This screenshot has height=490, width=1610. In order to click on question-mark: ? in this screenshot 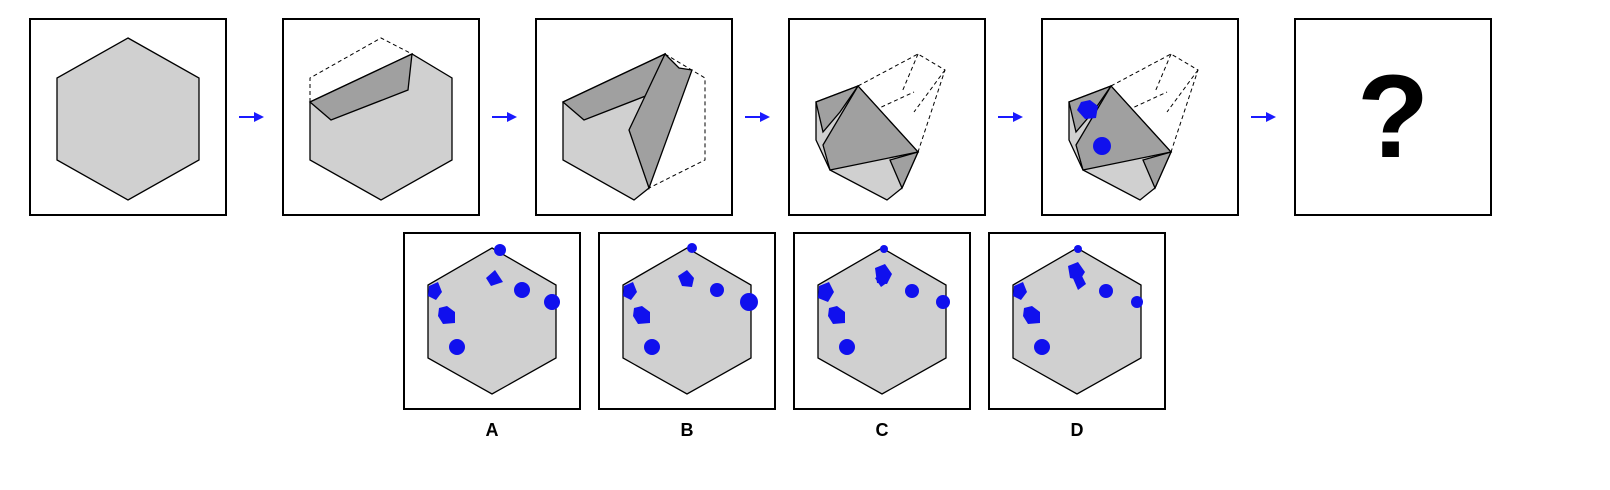, I will do `click(1393, 117)`.